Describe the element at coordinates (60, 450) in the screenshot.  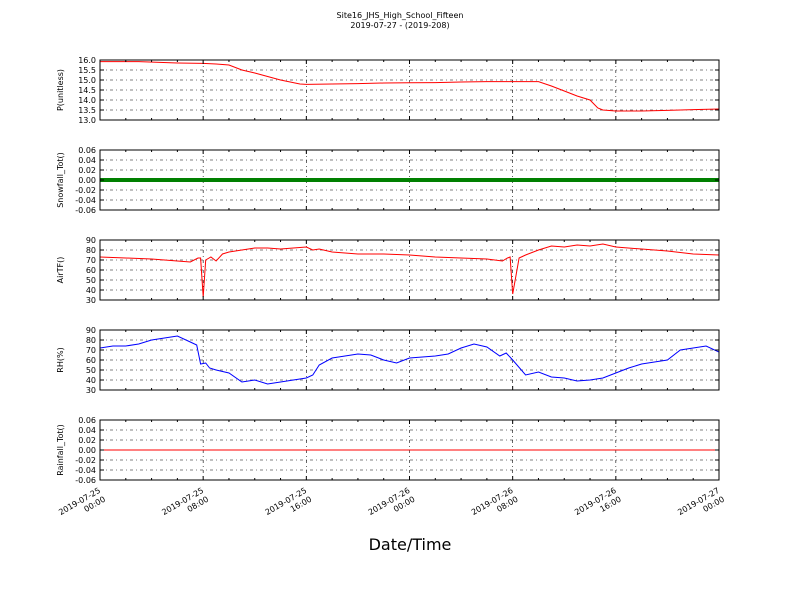
I see `y-axis-label: Rainfall_Tot()` at that location.